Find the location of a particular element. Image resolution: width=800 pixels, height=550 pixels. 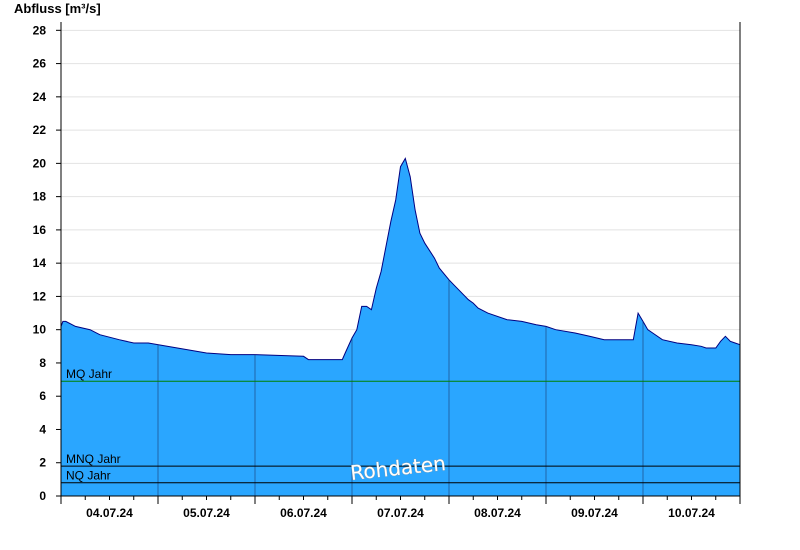

y-tick-label: 4 is located at coordinates (42, 429).